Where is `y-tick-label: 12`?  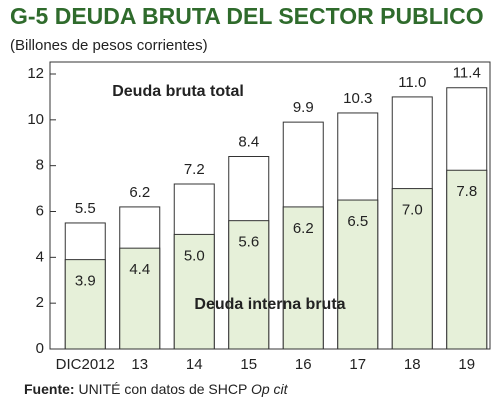 y-tick-label: 12 is located at coordinates (35, 73).